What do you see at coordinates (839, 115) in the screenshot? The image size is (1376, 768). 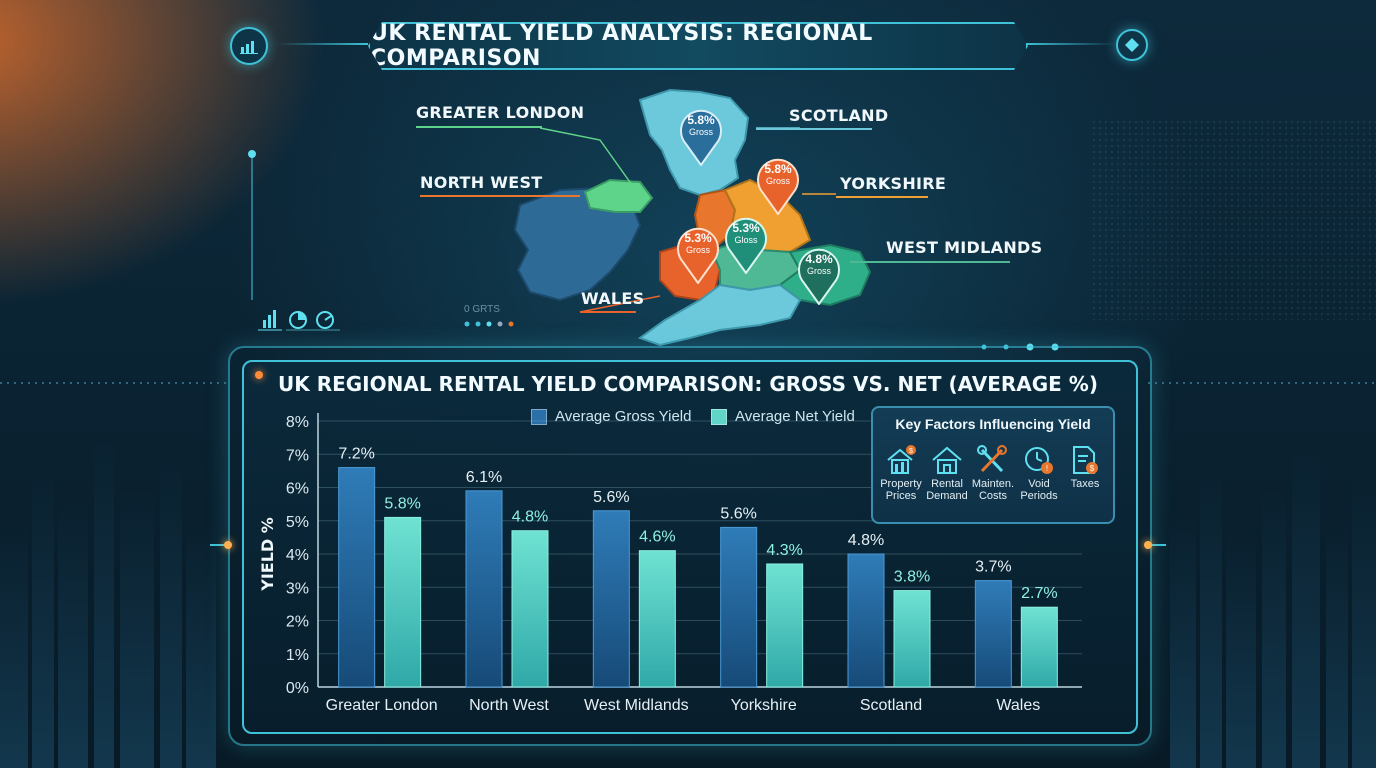 I see `map-label-scotland: SCOTLAND` at bounding box center [839, 115].